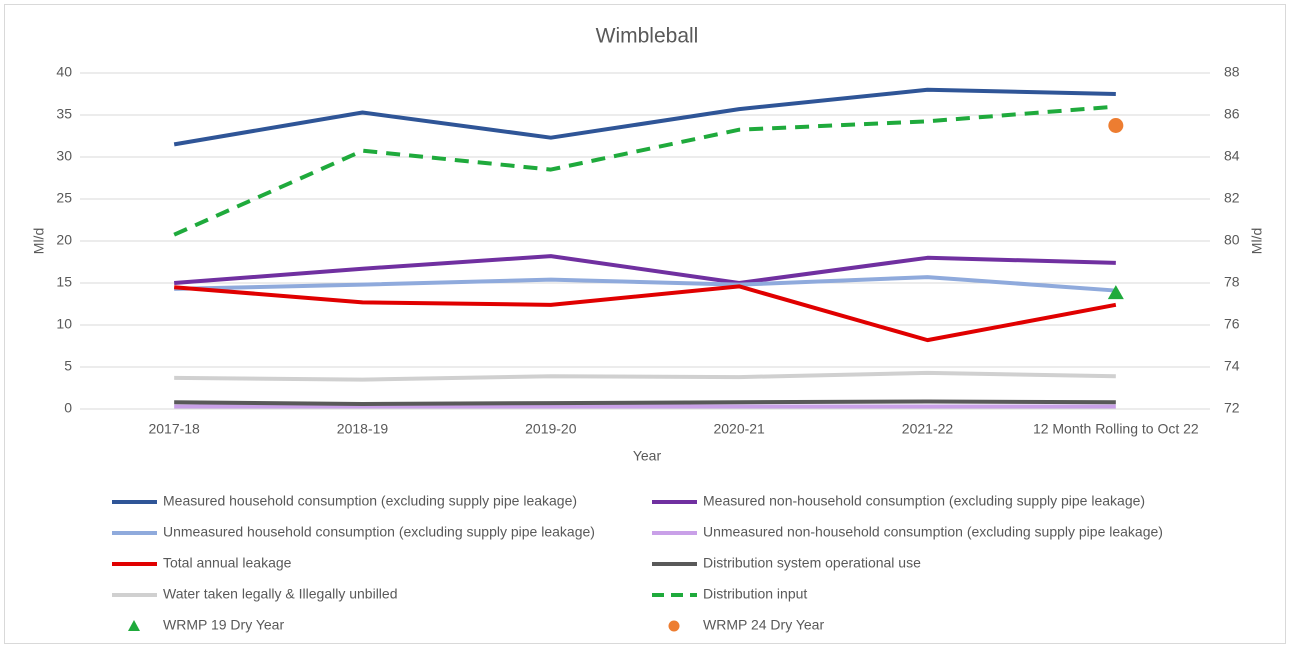 This screenshot has width=1290, height=653. I want to click on x-tick-label: 2017-18, so click(174, 429).